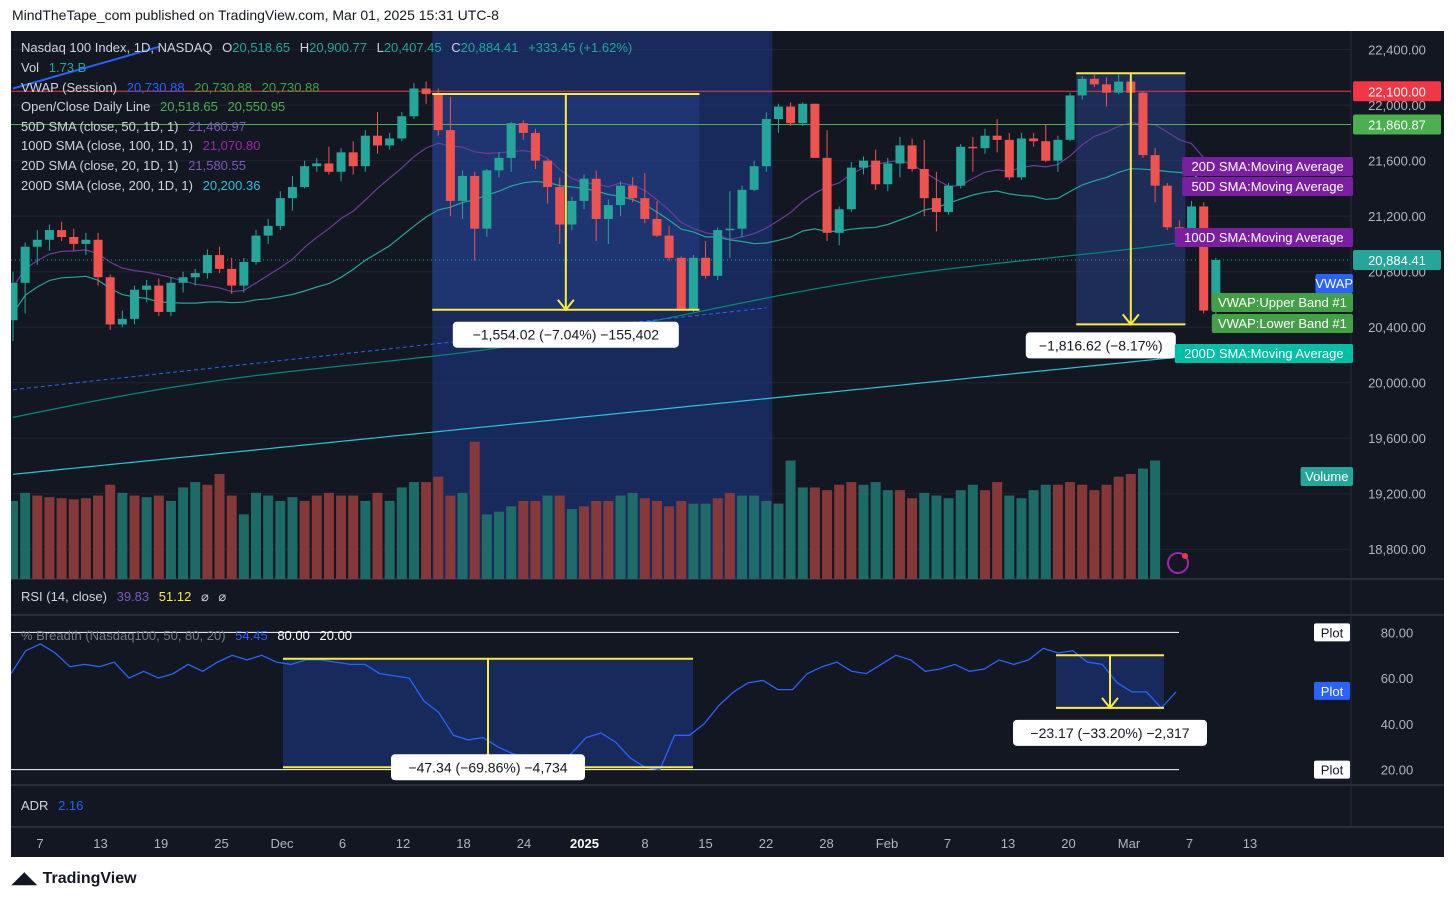 The width and height of the screenshot is (1456, 899). Describe the element at coordinates (1282, 302) in the screenshot. I see `indicator-tag: VWAP:Upper Band #1` at that location.